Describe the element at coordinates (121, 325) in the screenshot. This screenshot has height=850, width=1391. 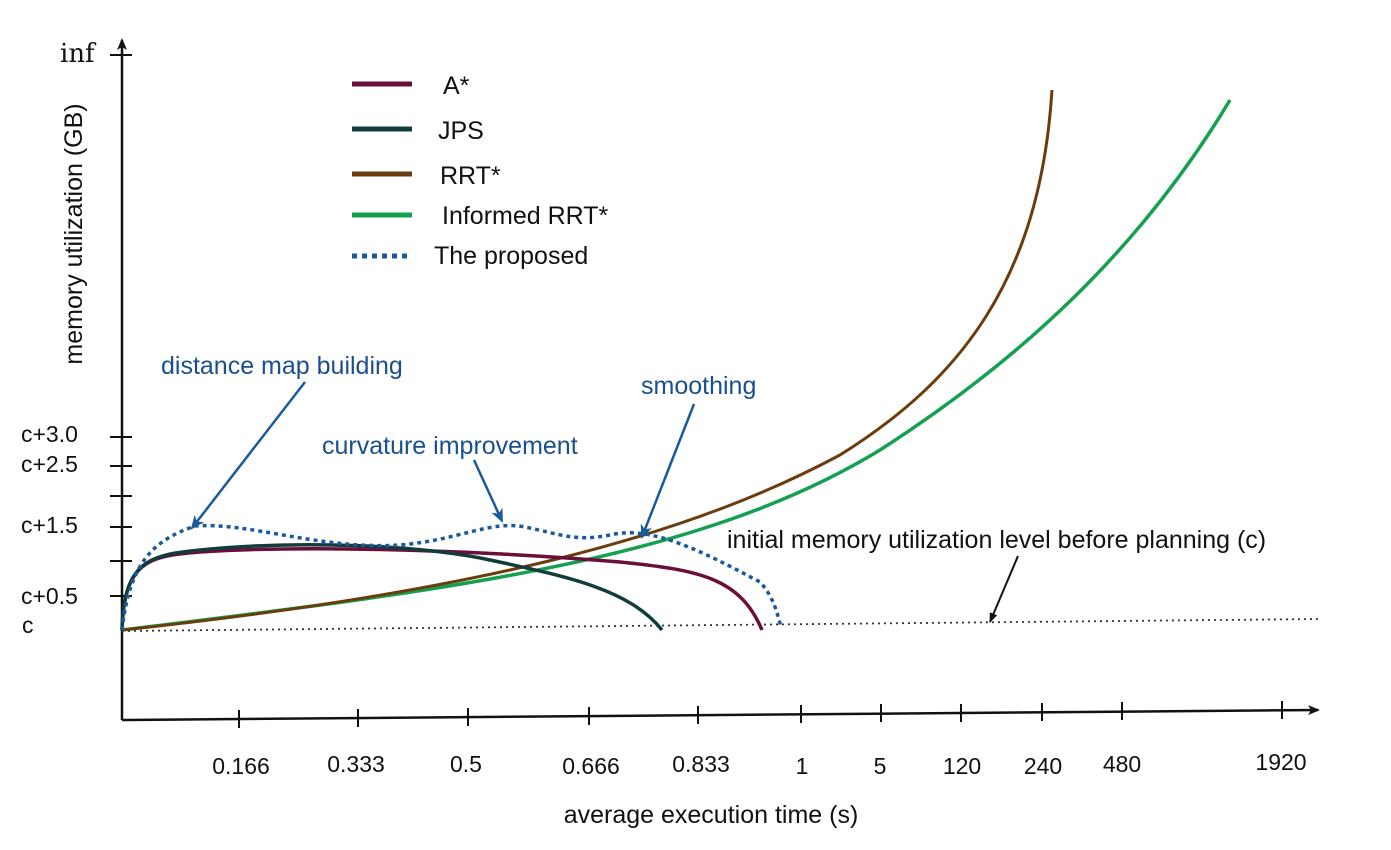
I see `y-ticks` at that location.